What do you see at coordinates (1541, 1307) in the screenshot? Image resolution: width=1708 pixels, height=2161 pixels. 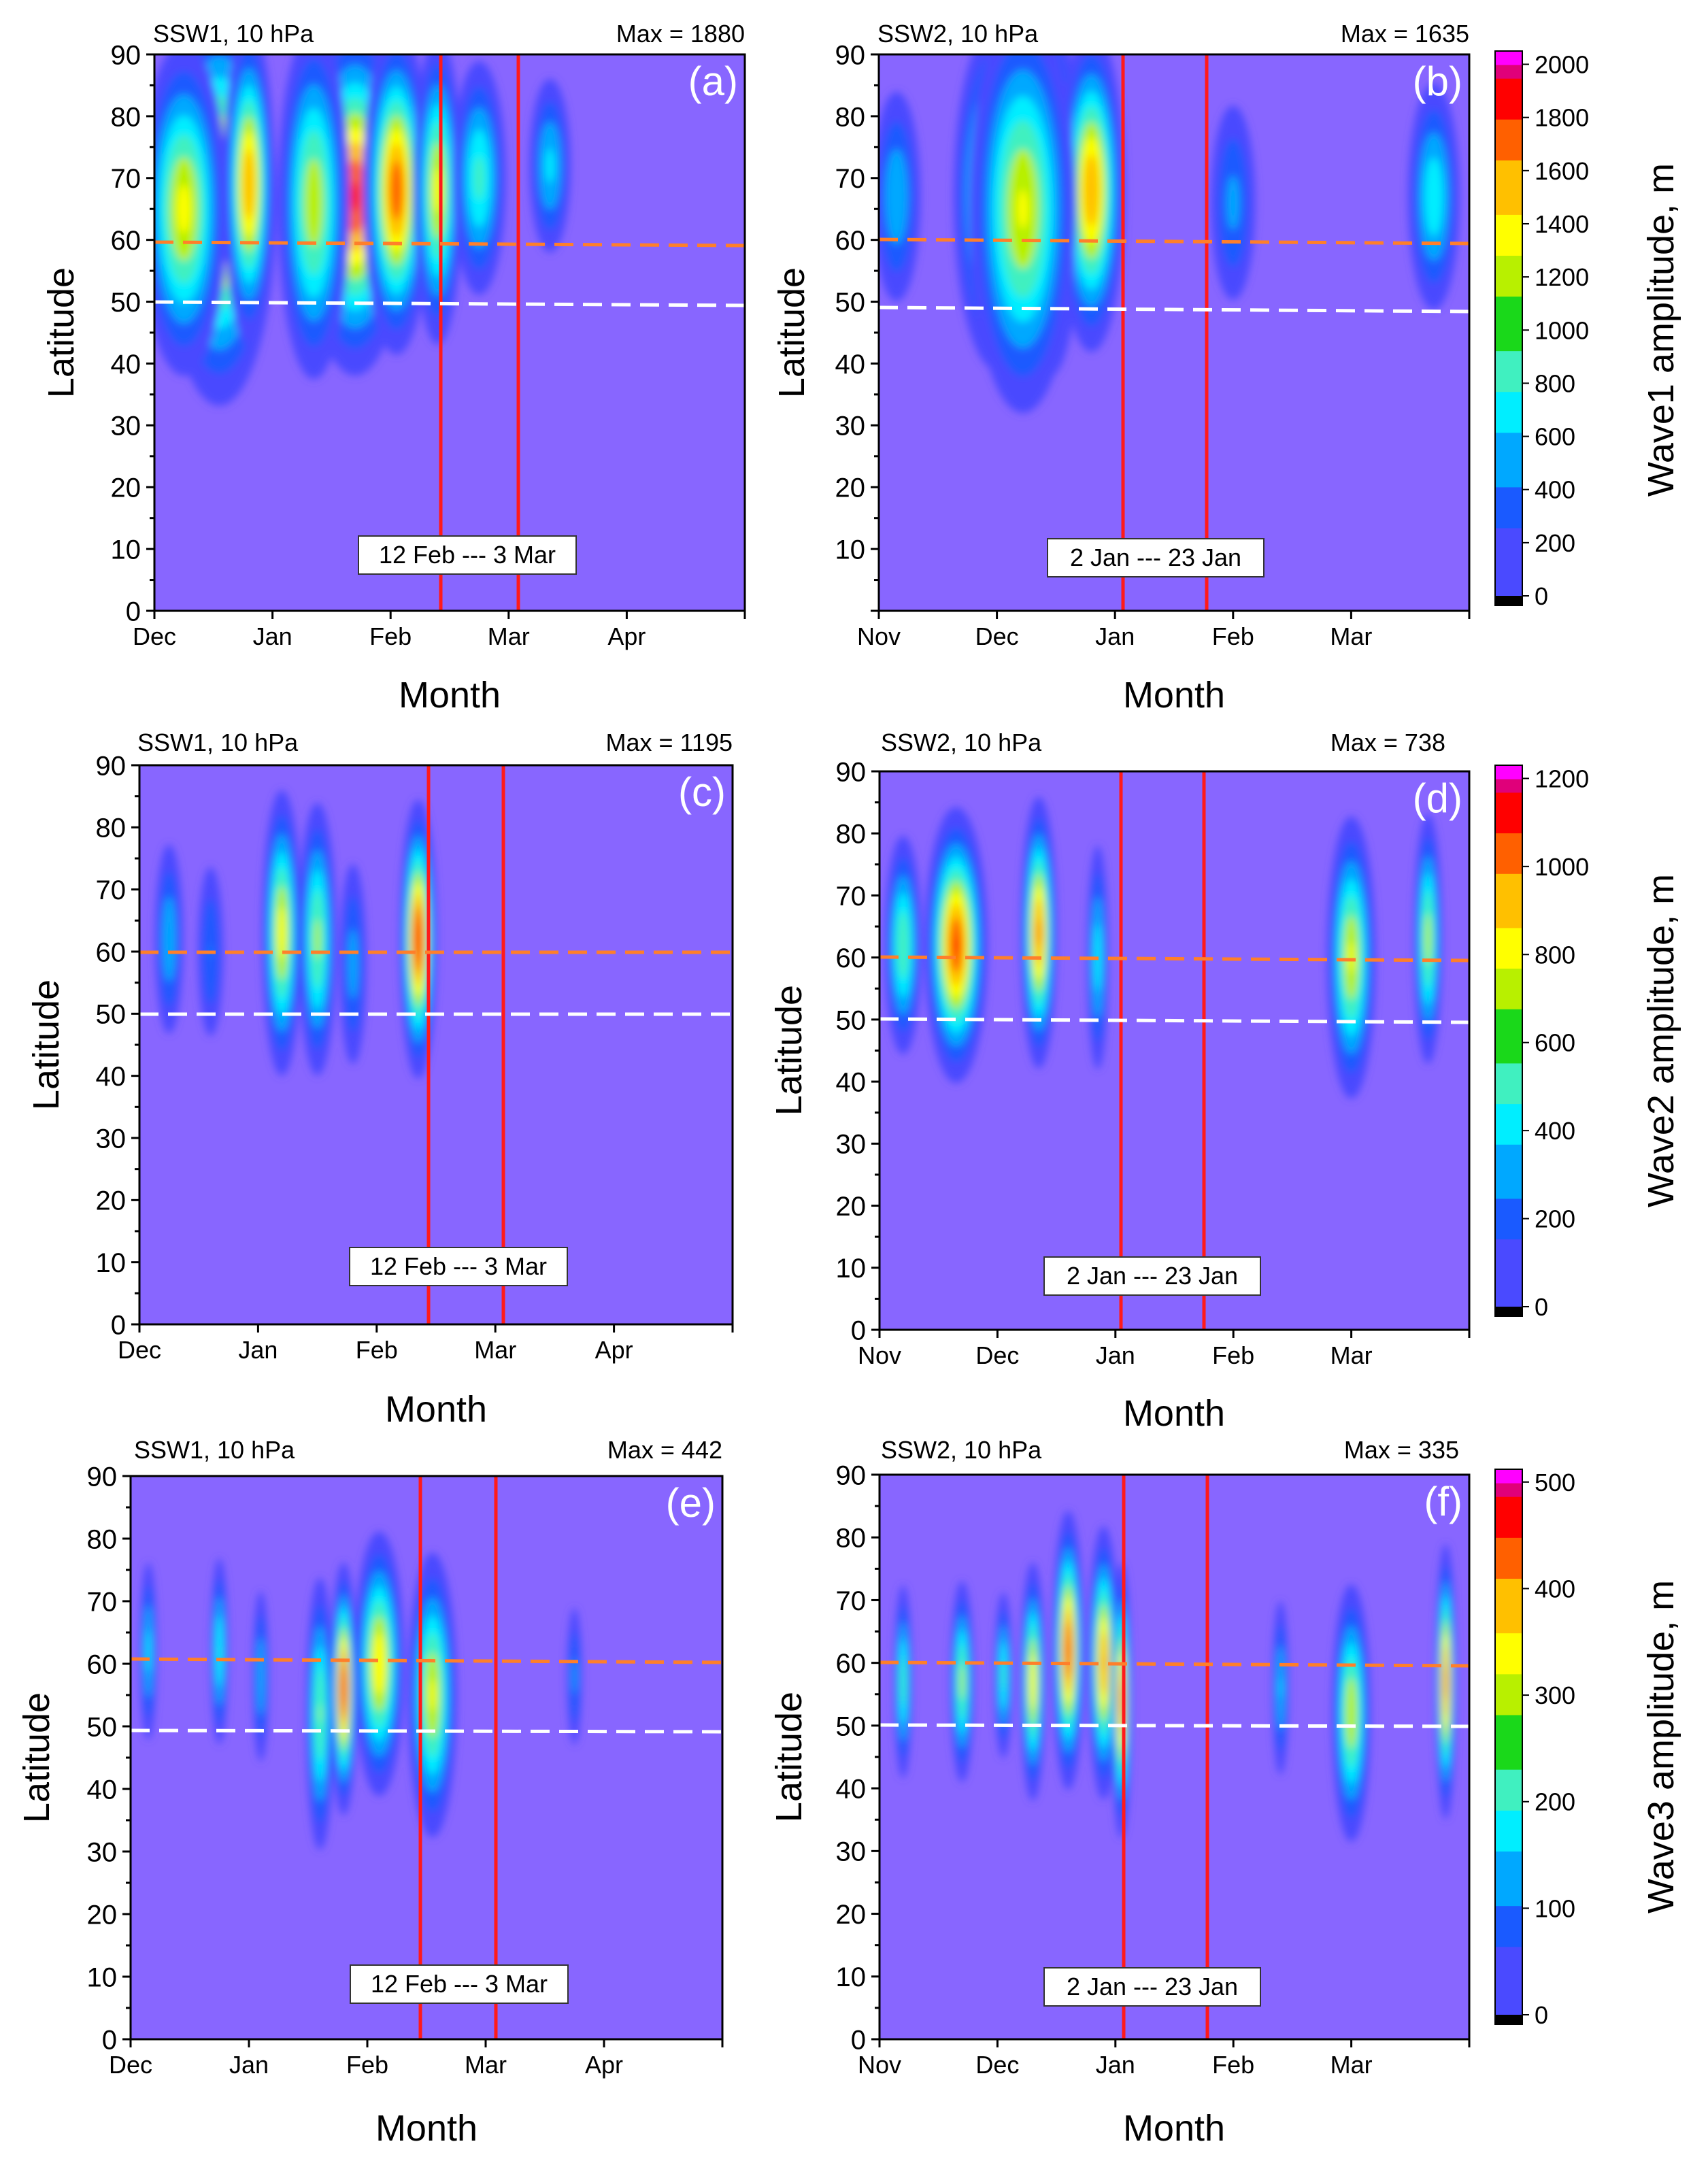 I see `colorbar-tick-label: 0` at bounding box center [1541, 1307].